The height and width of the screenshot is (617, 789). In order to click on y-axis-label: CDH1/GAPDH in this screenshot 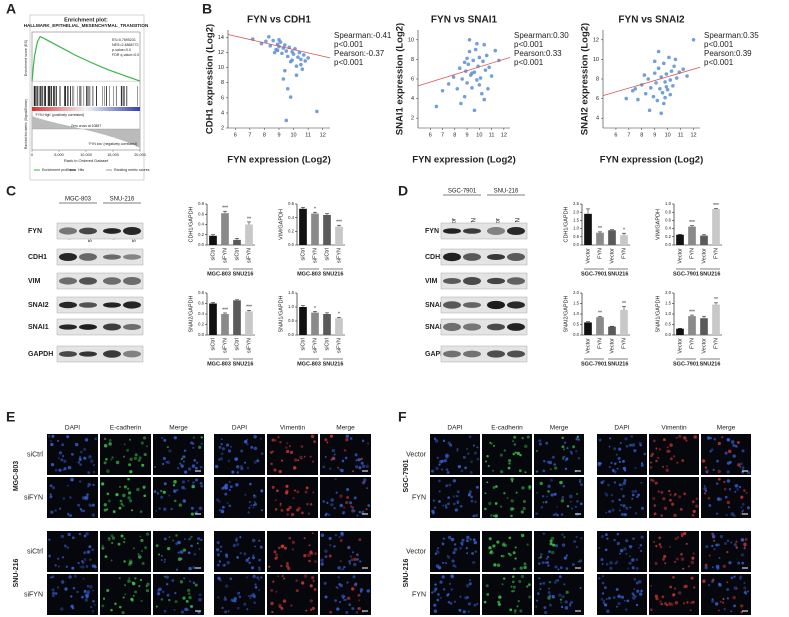, I will do `click(191, 224)`.